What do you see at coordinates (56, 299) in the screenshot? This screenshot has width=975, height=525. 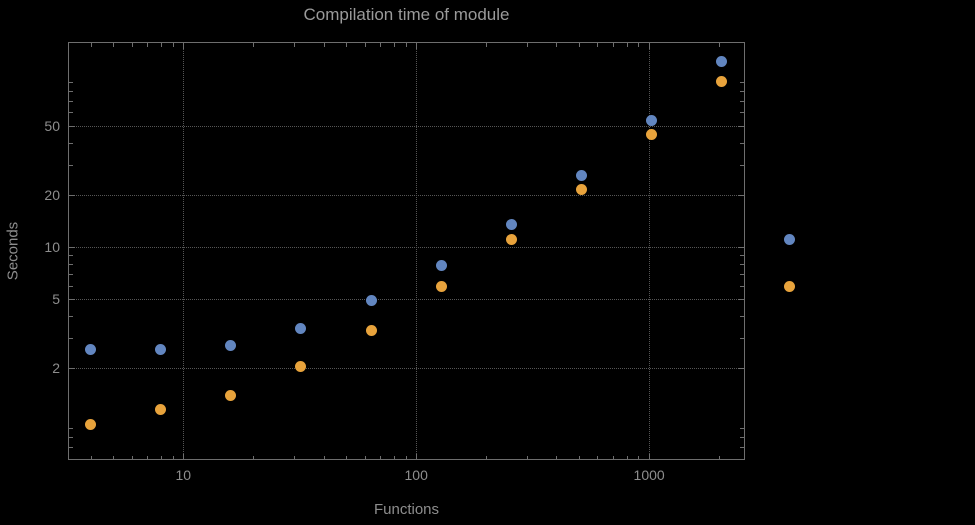 I see `y-tick-label-5: 5` at bounding box center [56, 299].